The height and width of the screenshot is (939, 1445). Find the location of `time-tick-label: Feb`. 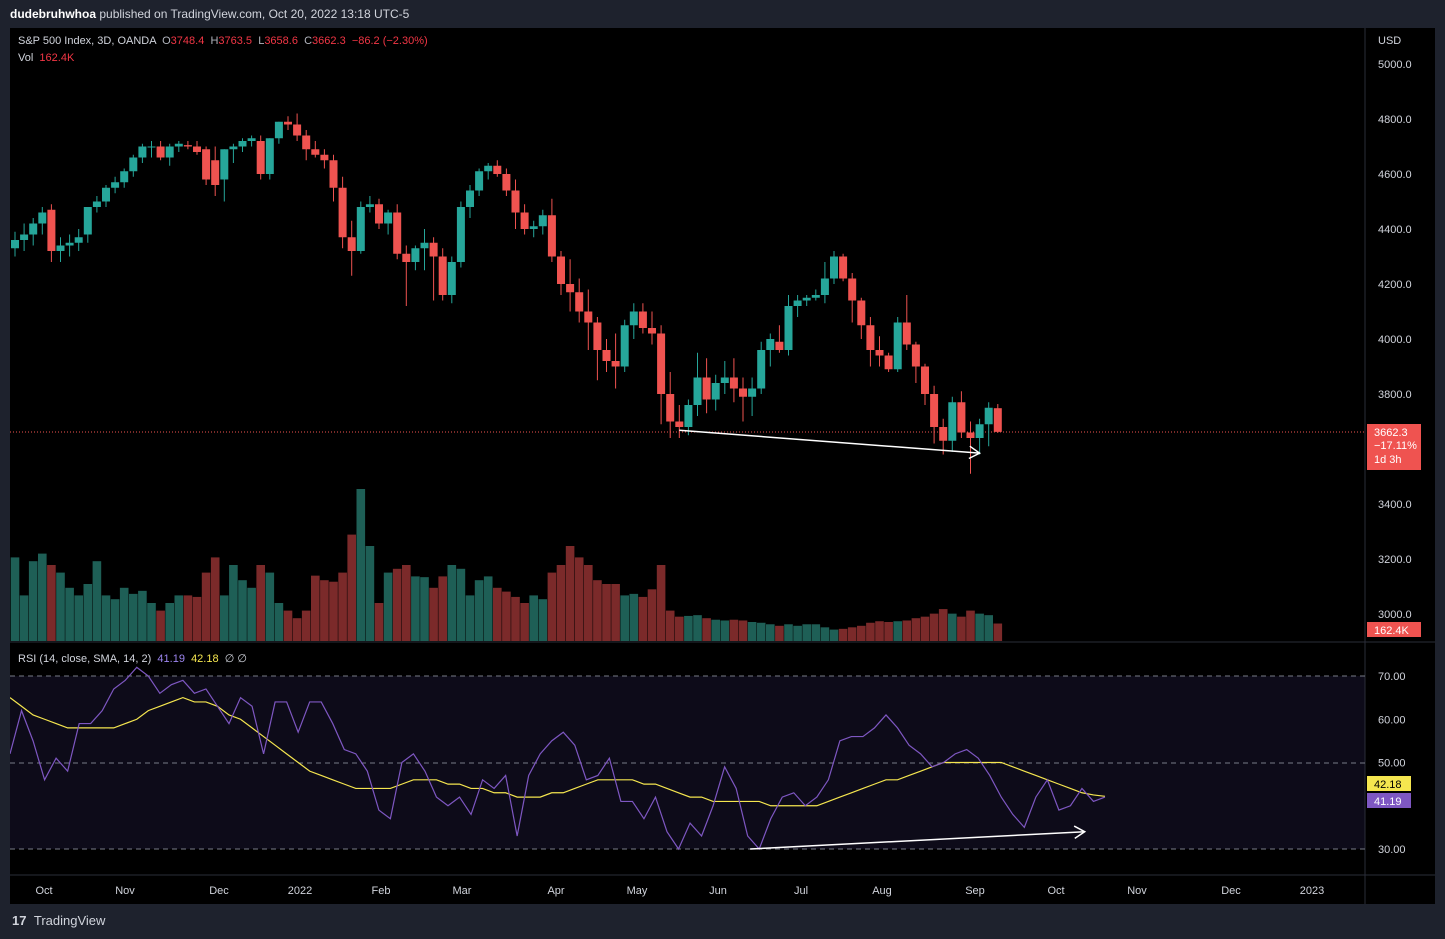

time-tick-label: Feb is located at coordinates (381, 891).